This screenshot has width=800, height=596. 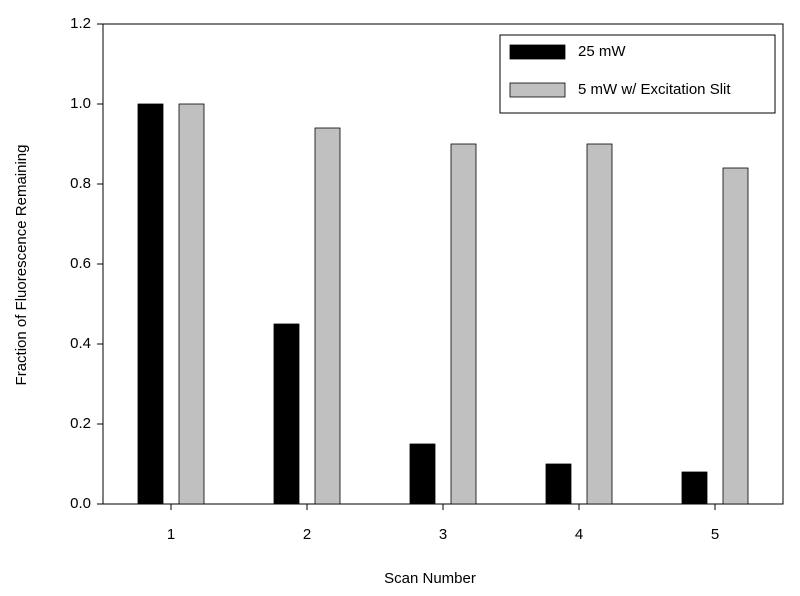 I want to click on x-tick-label: 5, so click(x=715, y=534).